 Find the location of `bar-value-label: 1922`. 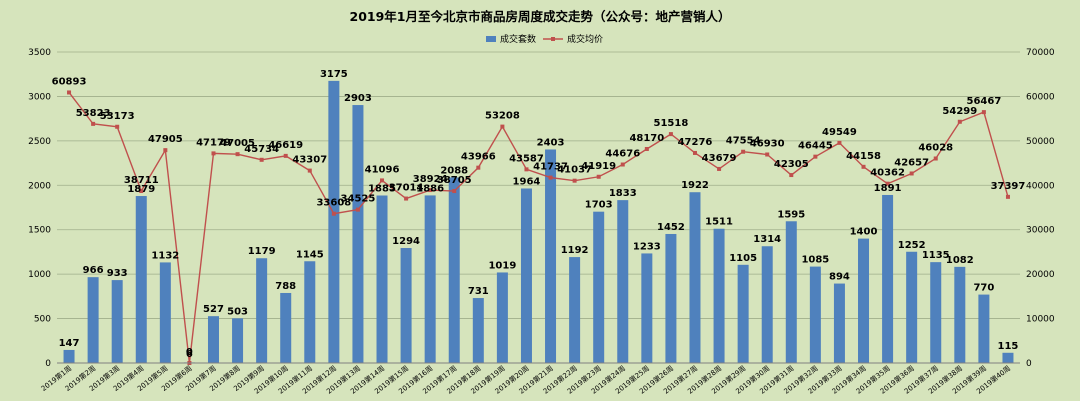

bar-value-label: 1922 is located at coordinates (695, 185).